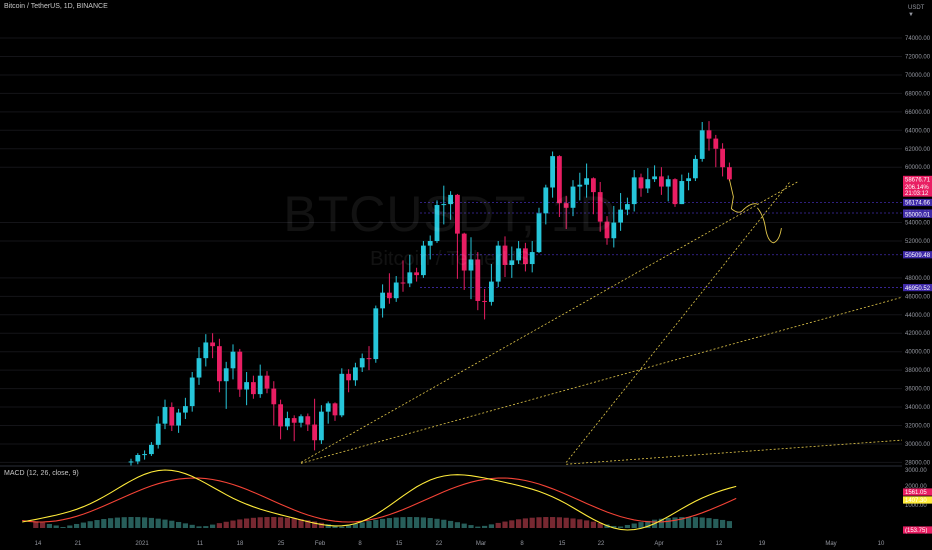 The width and height of the screenshot is (932, 550). What do you see at coordinates (200, 544) in the screenshot?
I see `time-tick-label: 11` at bounding box center [200, 544].